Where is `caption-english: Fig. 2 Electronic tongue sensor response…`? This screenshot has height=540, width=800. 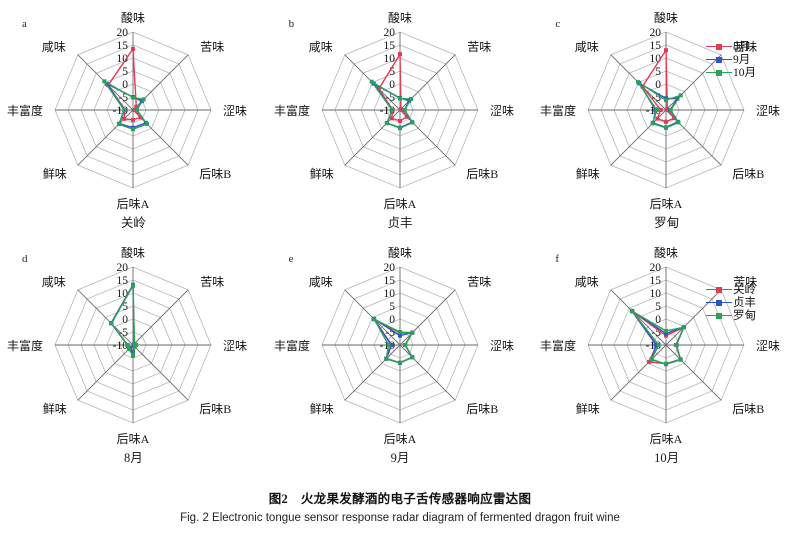 caption-english: Fig. 2 Electronic tongue sensor response… is located at coordinates (400, 518).